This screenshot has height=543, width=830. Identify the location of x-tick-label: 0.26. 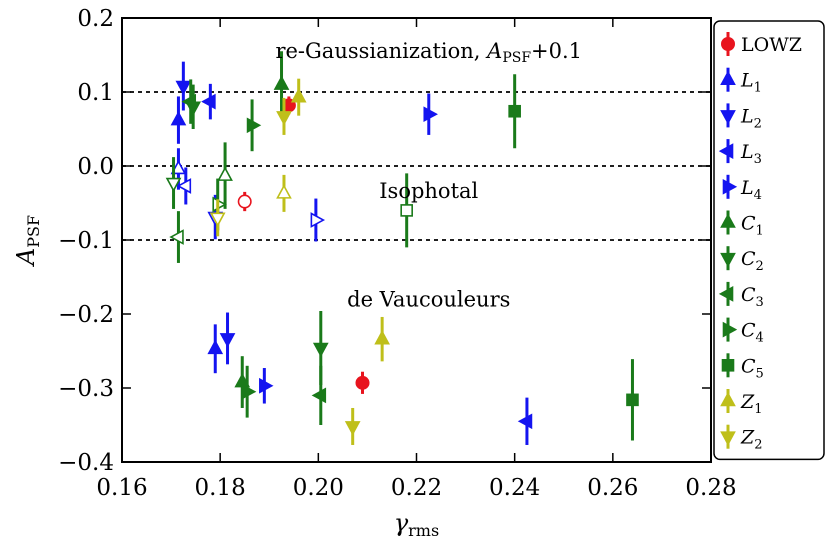
(612, 488).